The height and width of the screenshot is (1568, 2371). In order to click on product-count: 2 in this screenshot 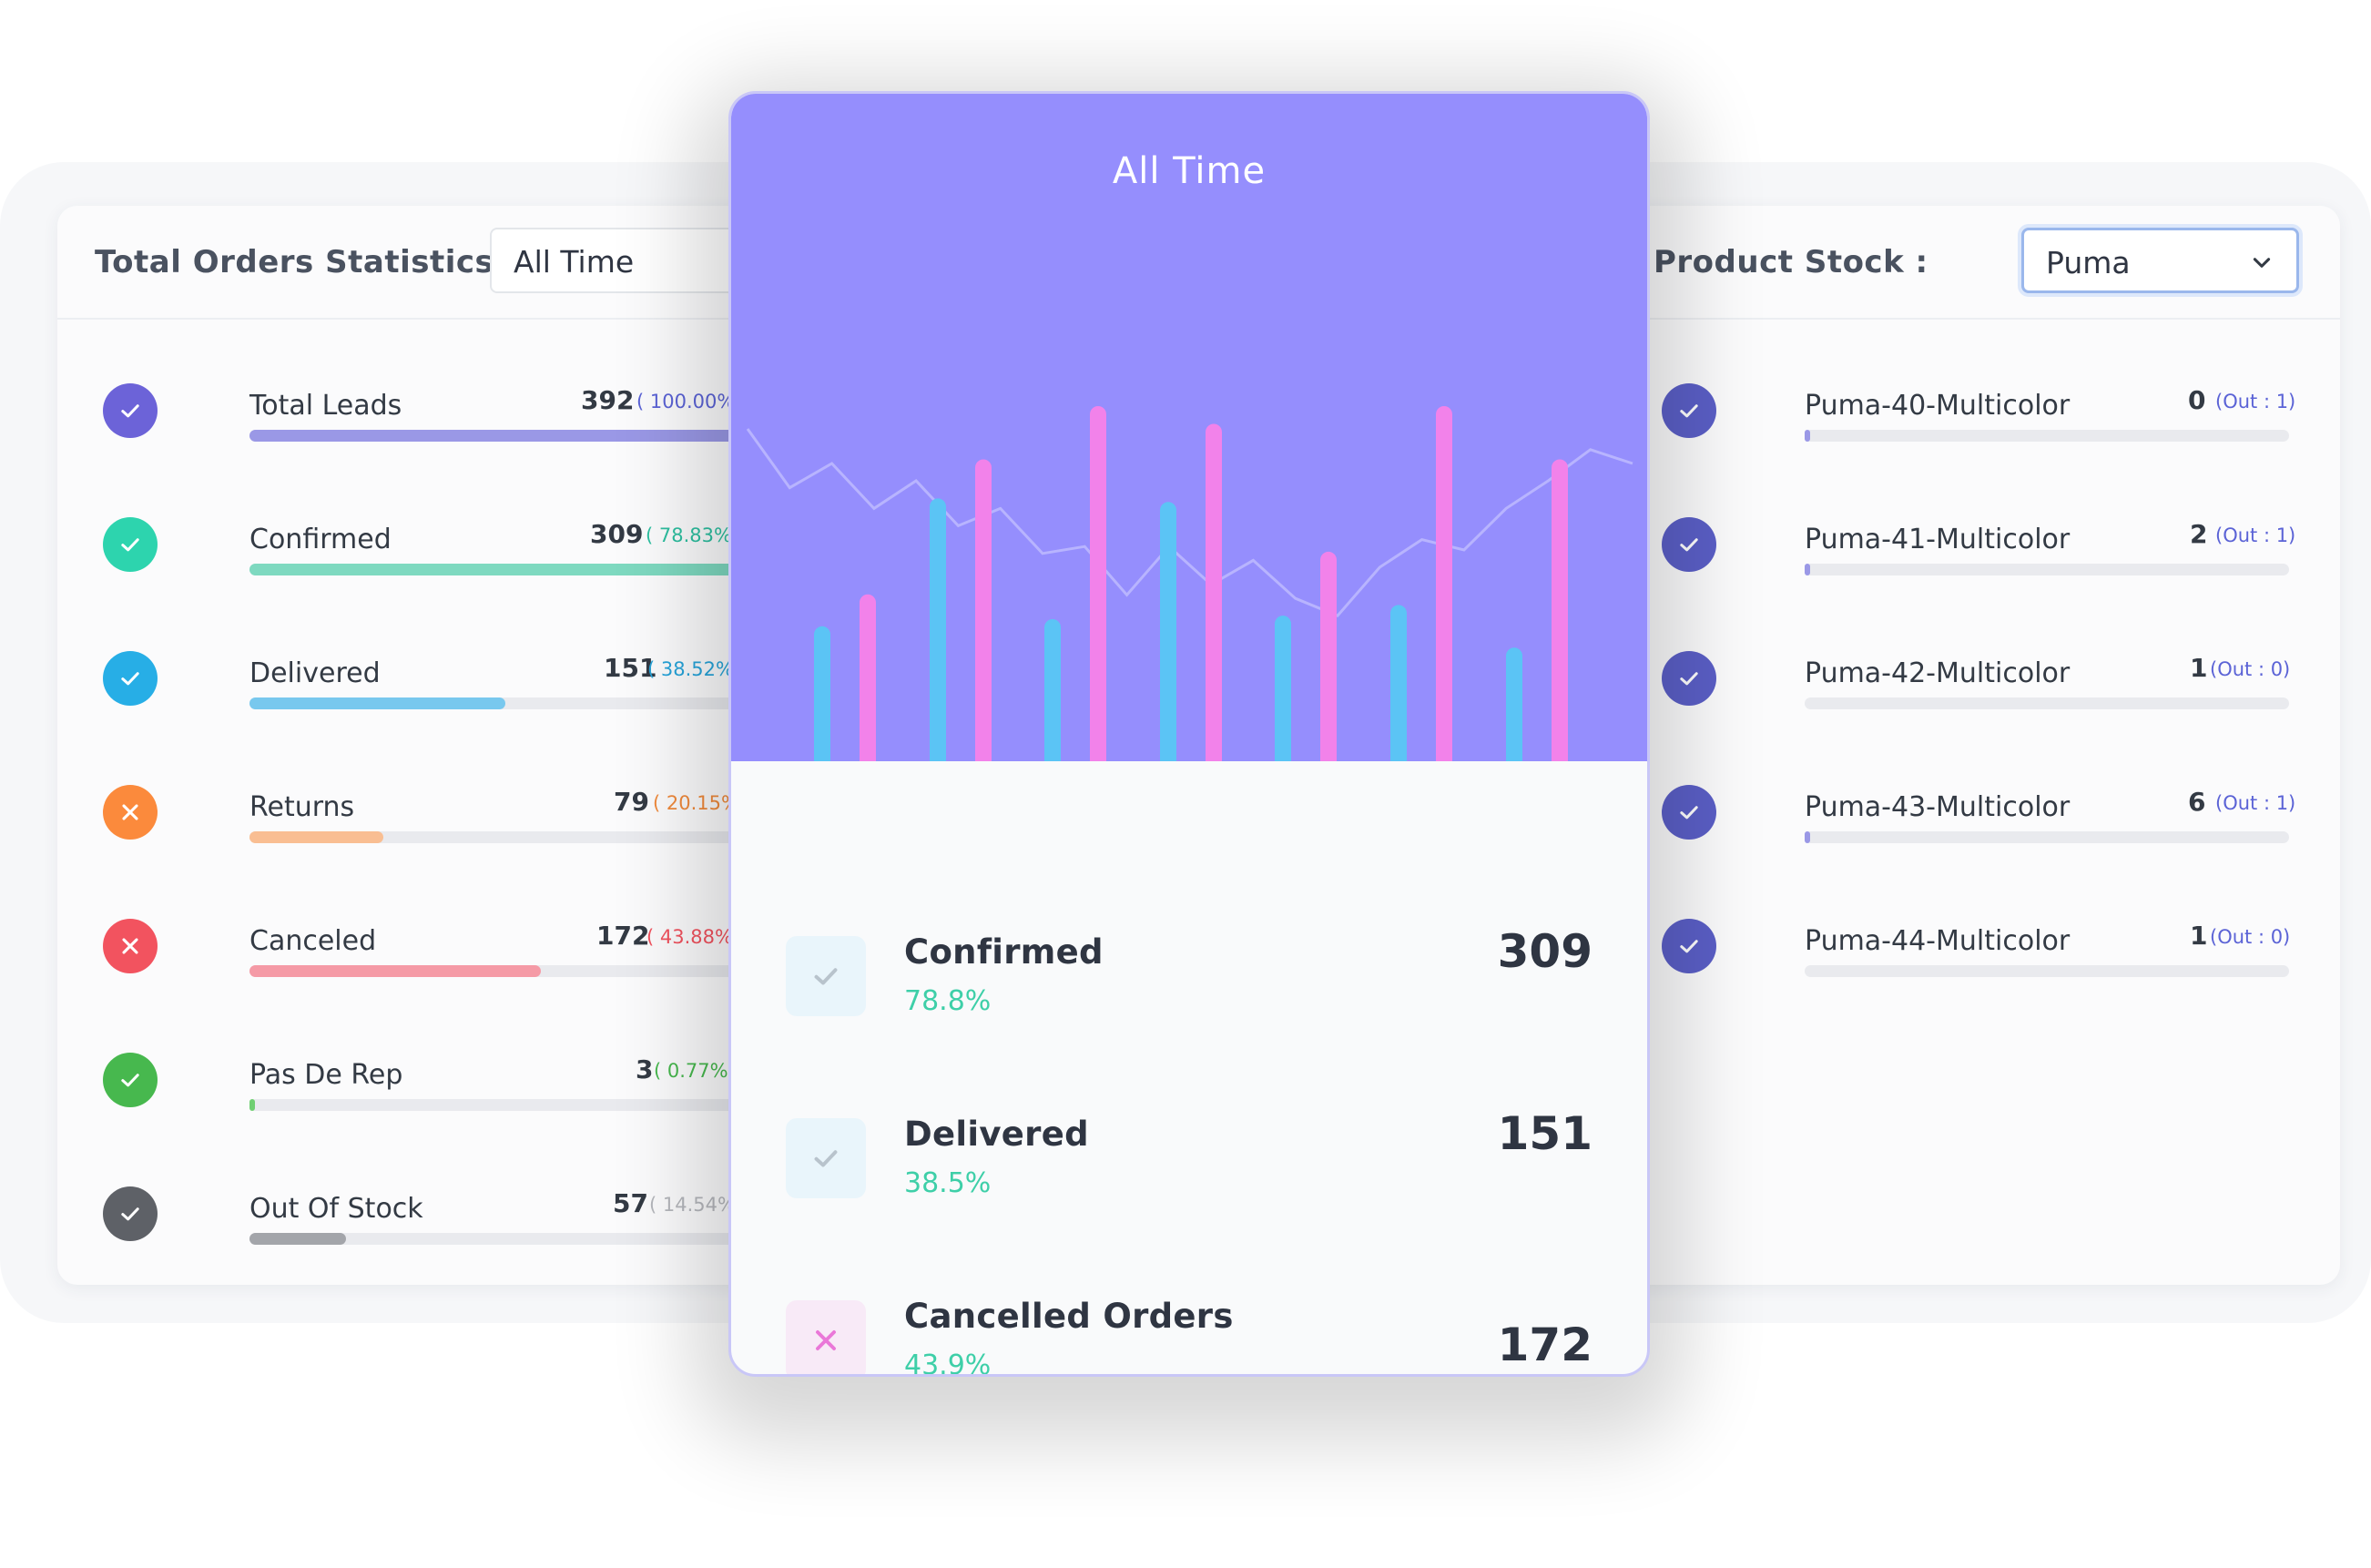, I will do `click(2199, 534)`.